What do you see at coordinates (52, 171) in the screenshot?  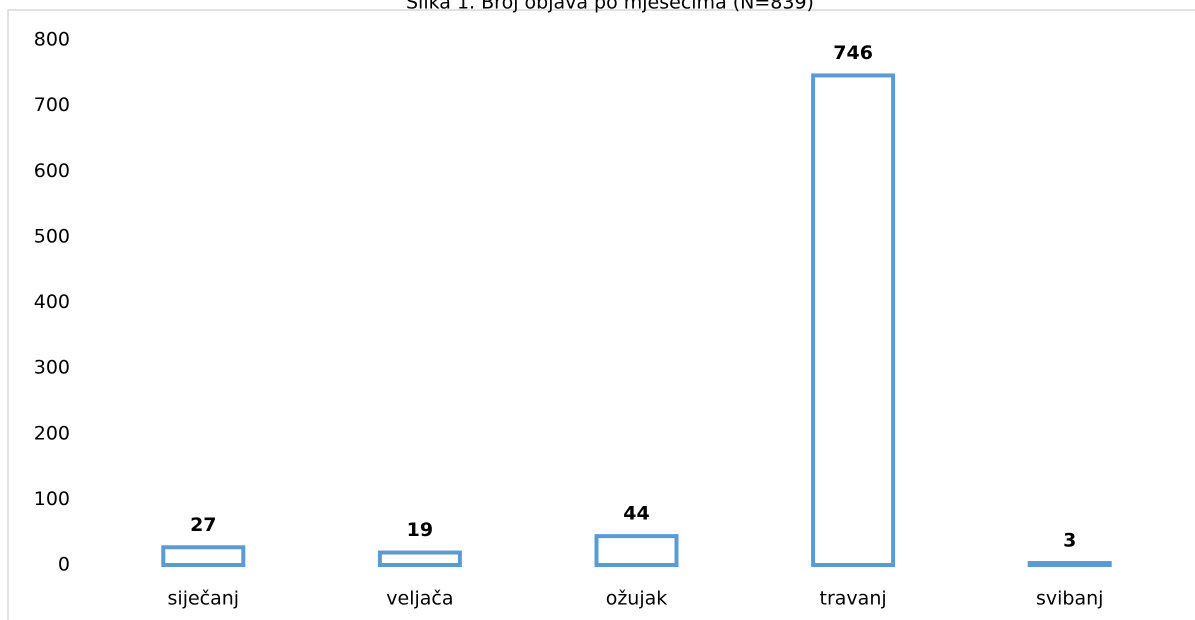 I see `y-tick-label: 600` at bounding box center [52, 171].